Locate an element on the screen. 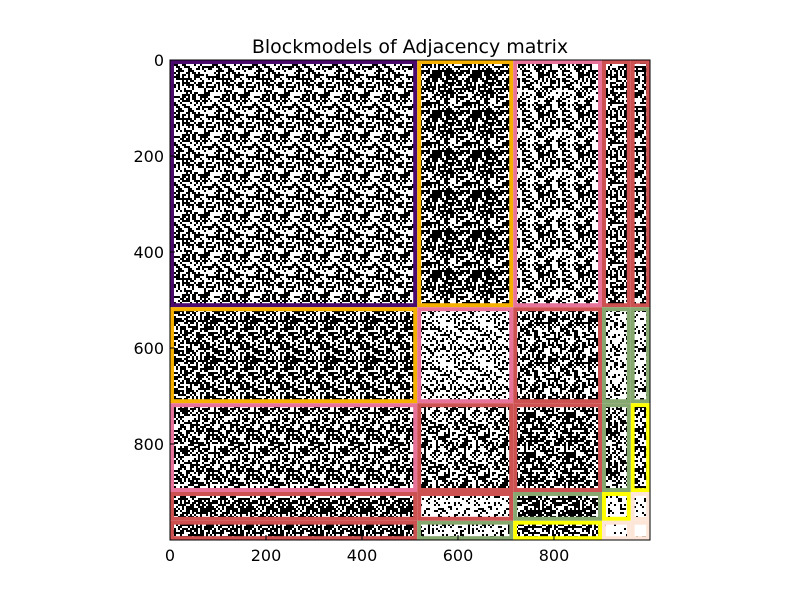 This screenshot has width=800, height=600. matrix-block-r3-c1 is located at coordinates (465, 506).